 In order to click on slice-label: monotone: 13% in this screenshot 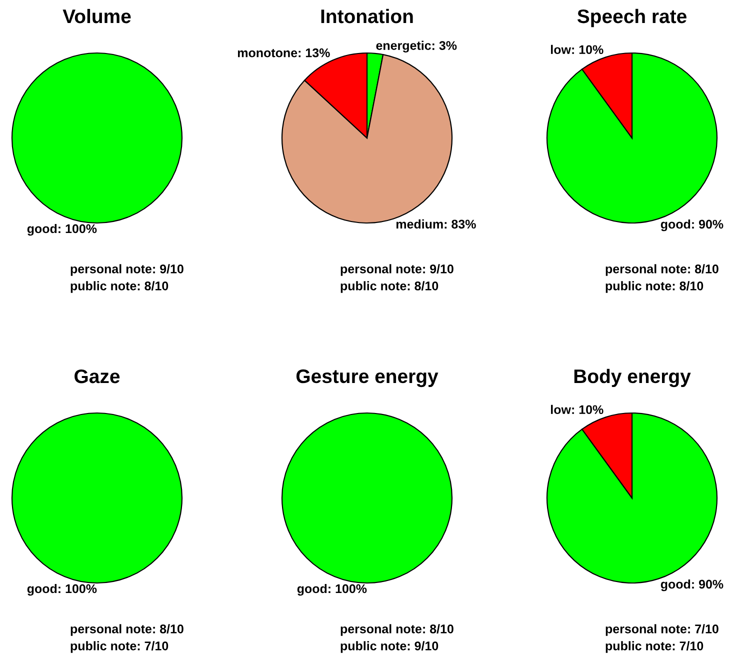, I will do `click(284, 53)`.